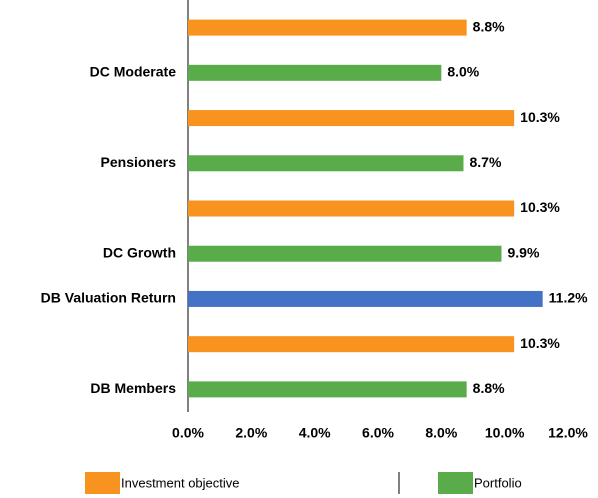  Describe the element at coordinates (108, 298) in the screenshot. I see `y-tick-label: DB Valuation Return` at that location.